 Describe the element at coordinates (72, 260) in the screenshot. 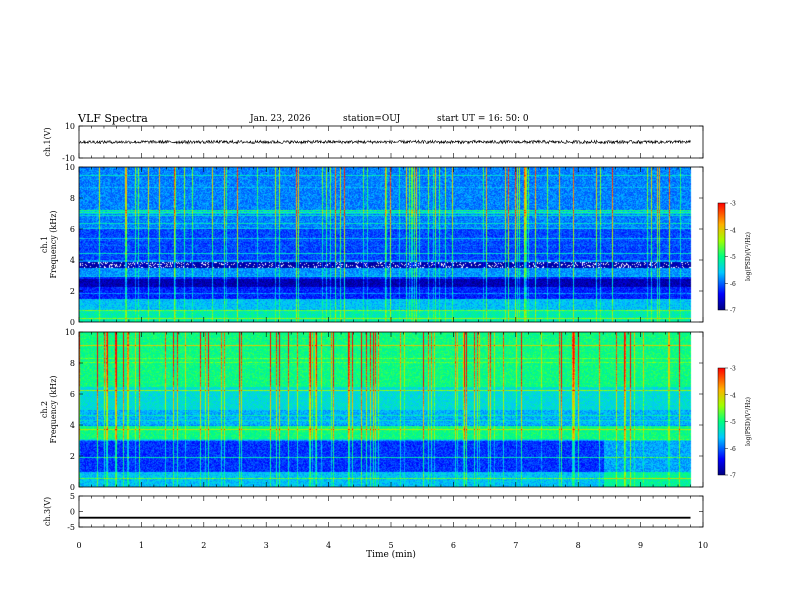

I see `y-tick-label-2: 4` at that location.